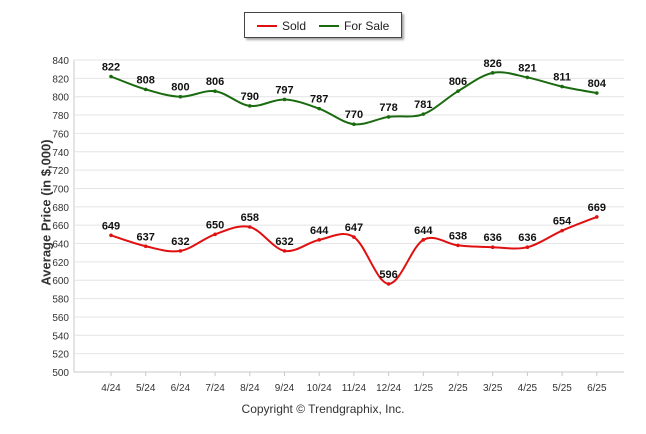  What do you see at coordinates (285, 388) in the screenshot?
I see `x-tick-label: 9/24` at bounding box center [285, 388].